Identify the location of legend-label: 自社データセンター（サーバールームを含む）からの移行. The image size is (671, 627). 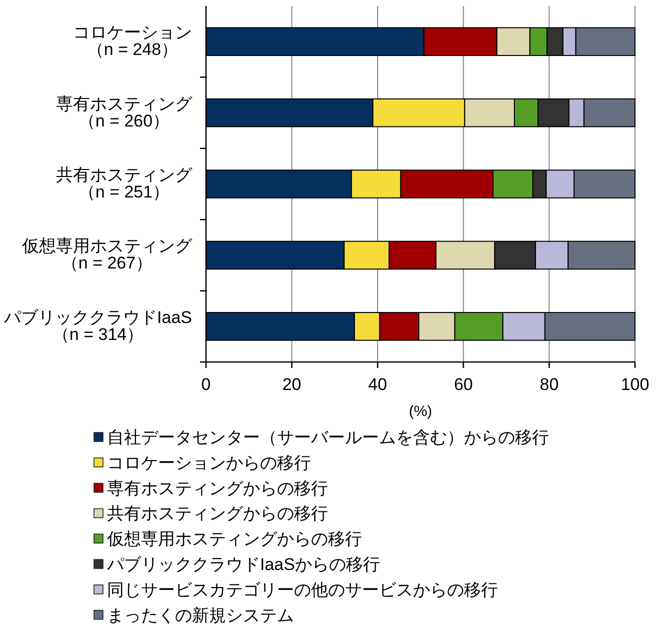
(328, 437).